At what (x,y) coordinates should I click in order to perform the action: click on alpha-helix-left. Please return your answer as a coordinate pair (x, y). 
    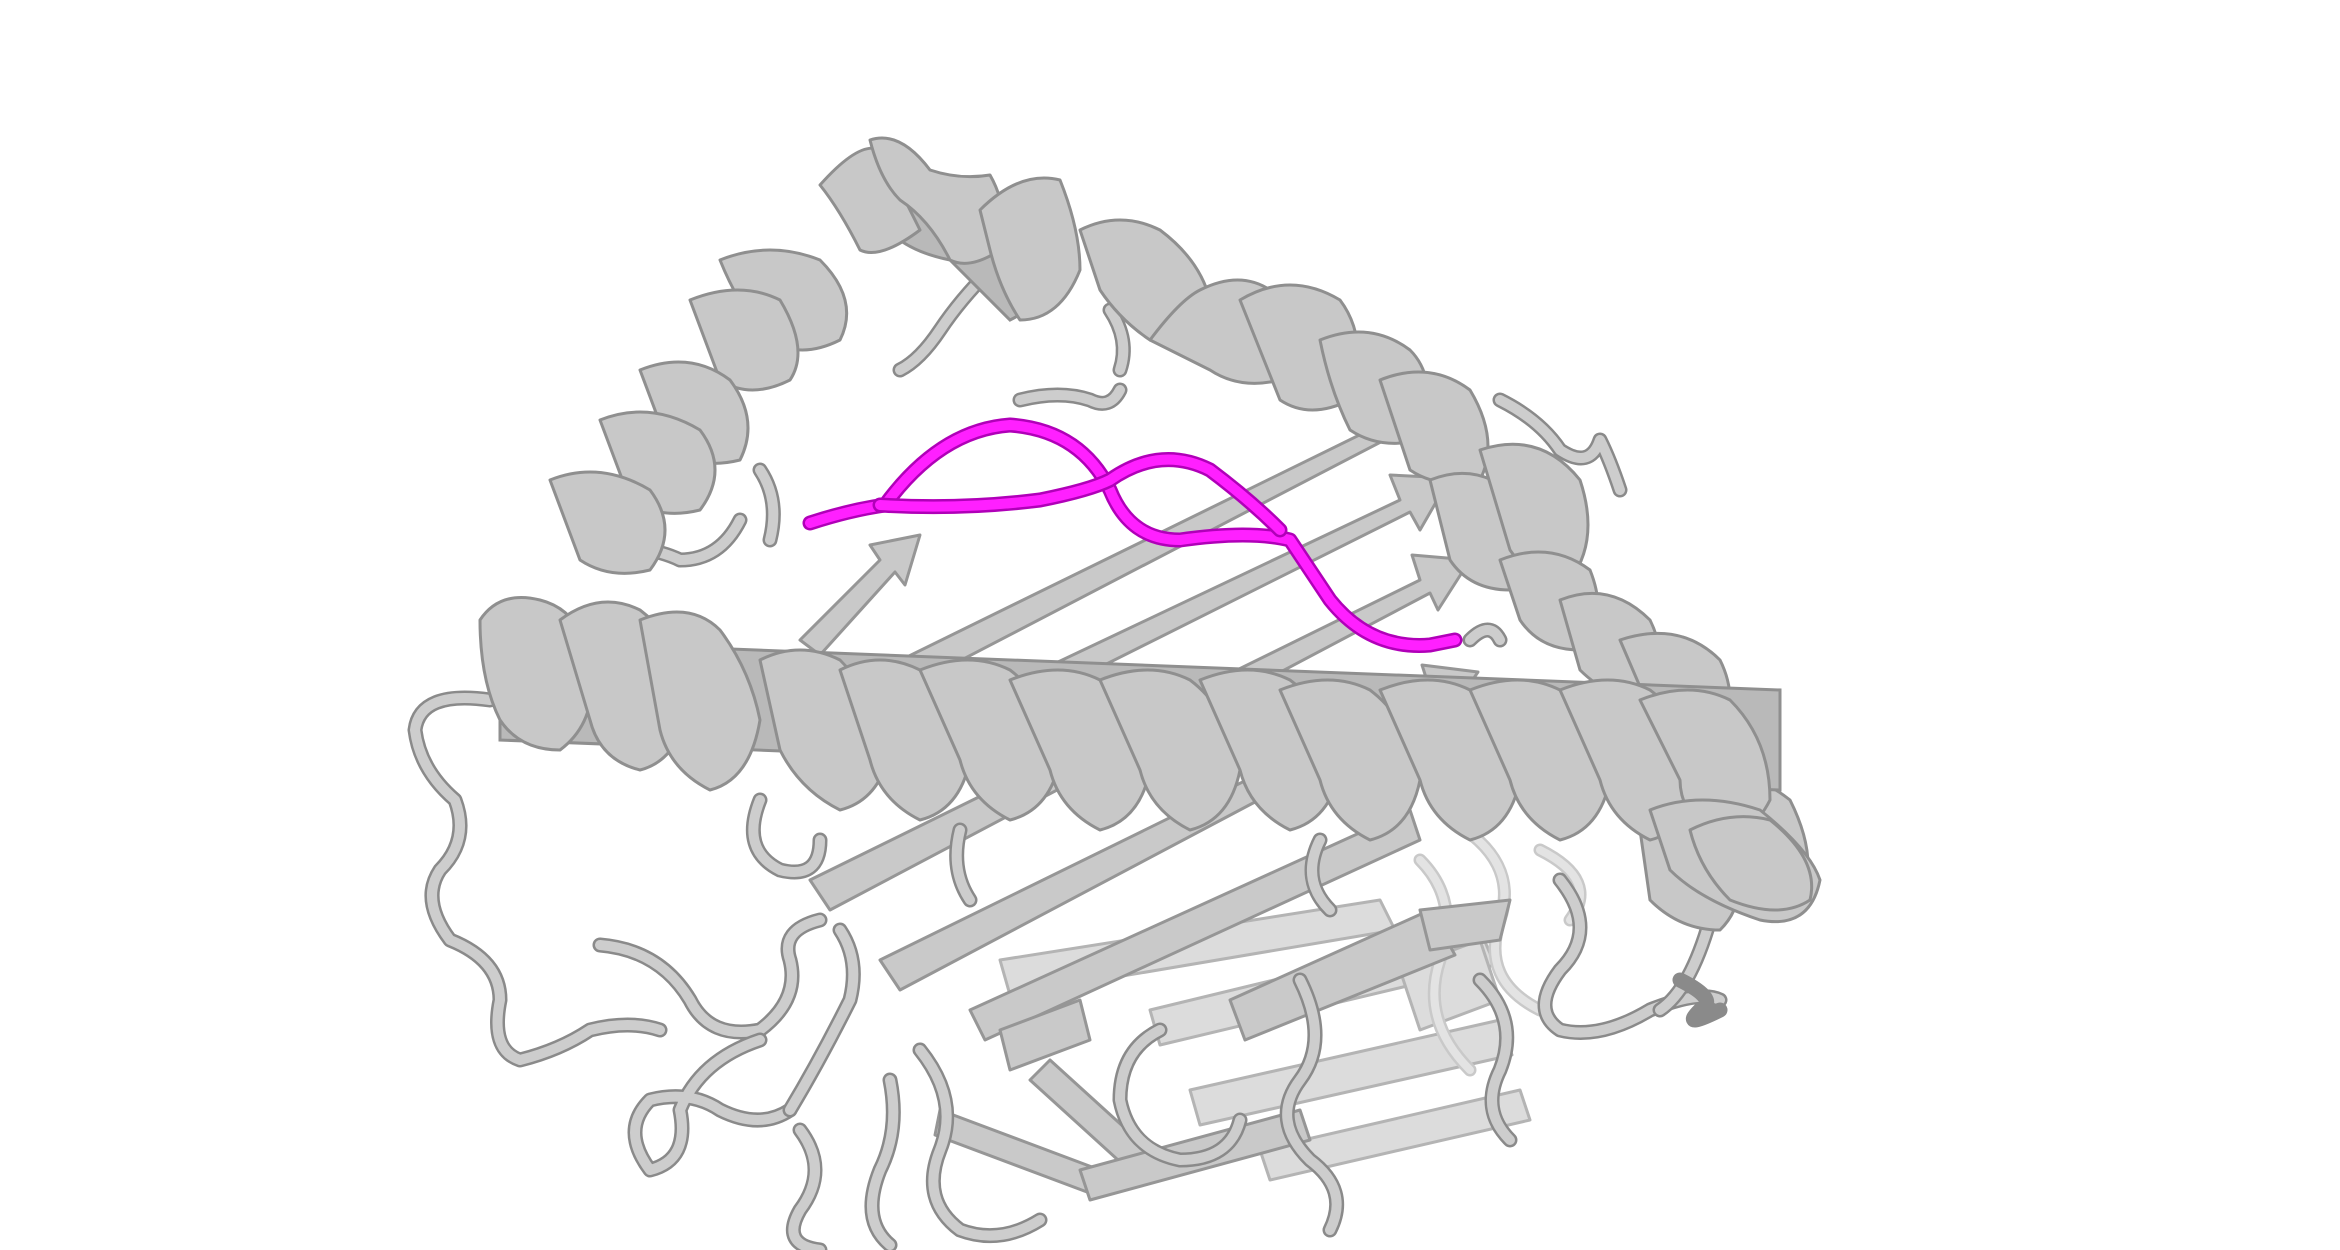
    Looking at the image, I should click on (698, 411).